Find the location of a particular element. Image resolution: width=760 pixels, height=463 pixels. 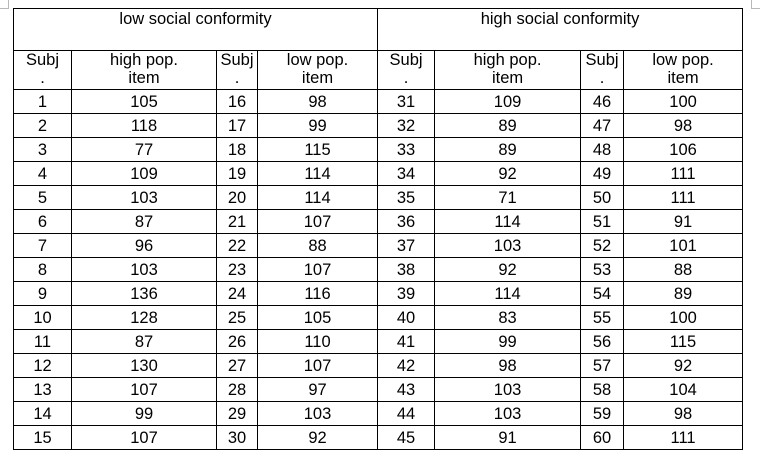

table-cell: 14 is located at coordinates (42, 413).